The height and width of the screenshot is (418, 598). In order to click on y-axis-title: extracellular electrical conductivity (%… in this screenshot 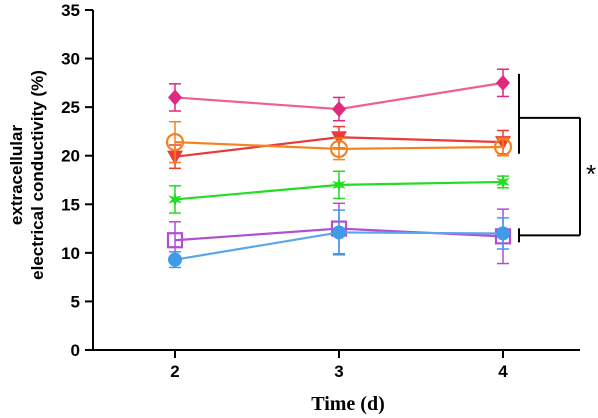, I will do `click(27, 175)`.